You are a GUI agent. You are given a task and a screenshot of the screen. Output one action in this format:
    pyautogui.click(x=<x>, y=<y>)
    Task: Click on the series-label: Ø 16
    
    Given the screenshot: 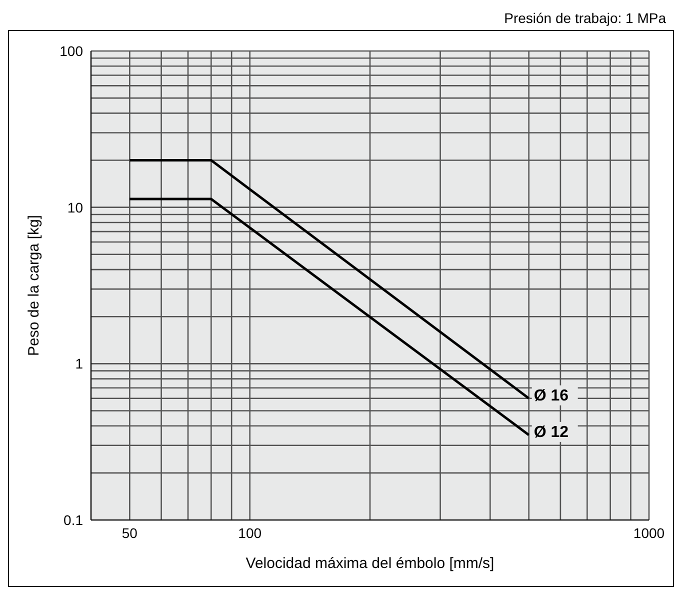 What is the action you would take?
    pyautogui.click(x=551, y=395)
    